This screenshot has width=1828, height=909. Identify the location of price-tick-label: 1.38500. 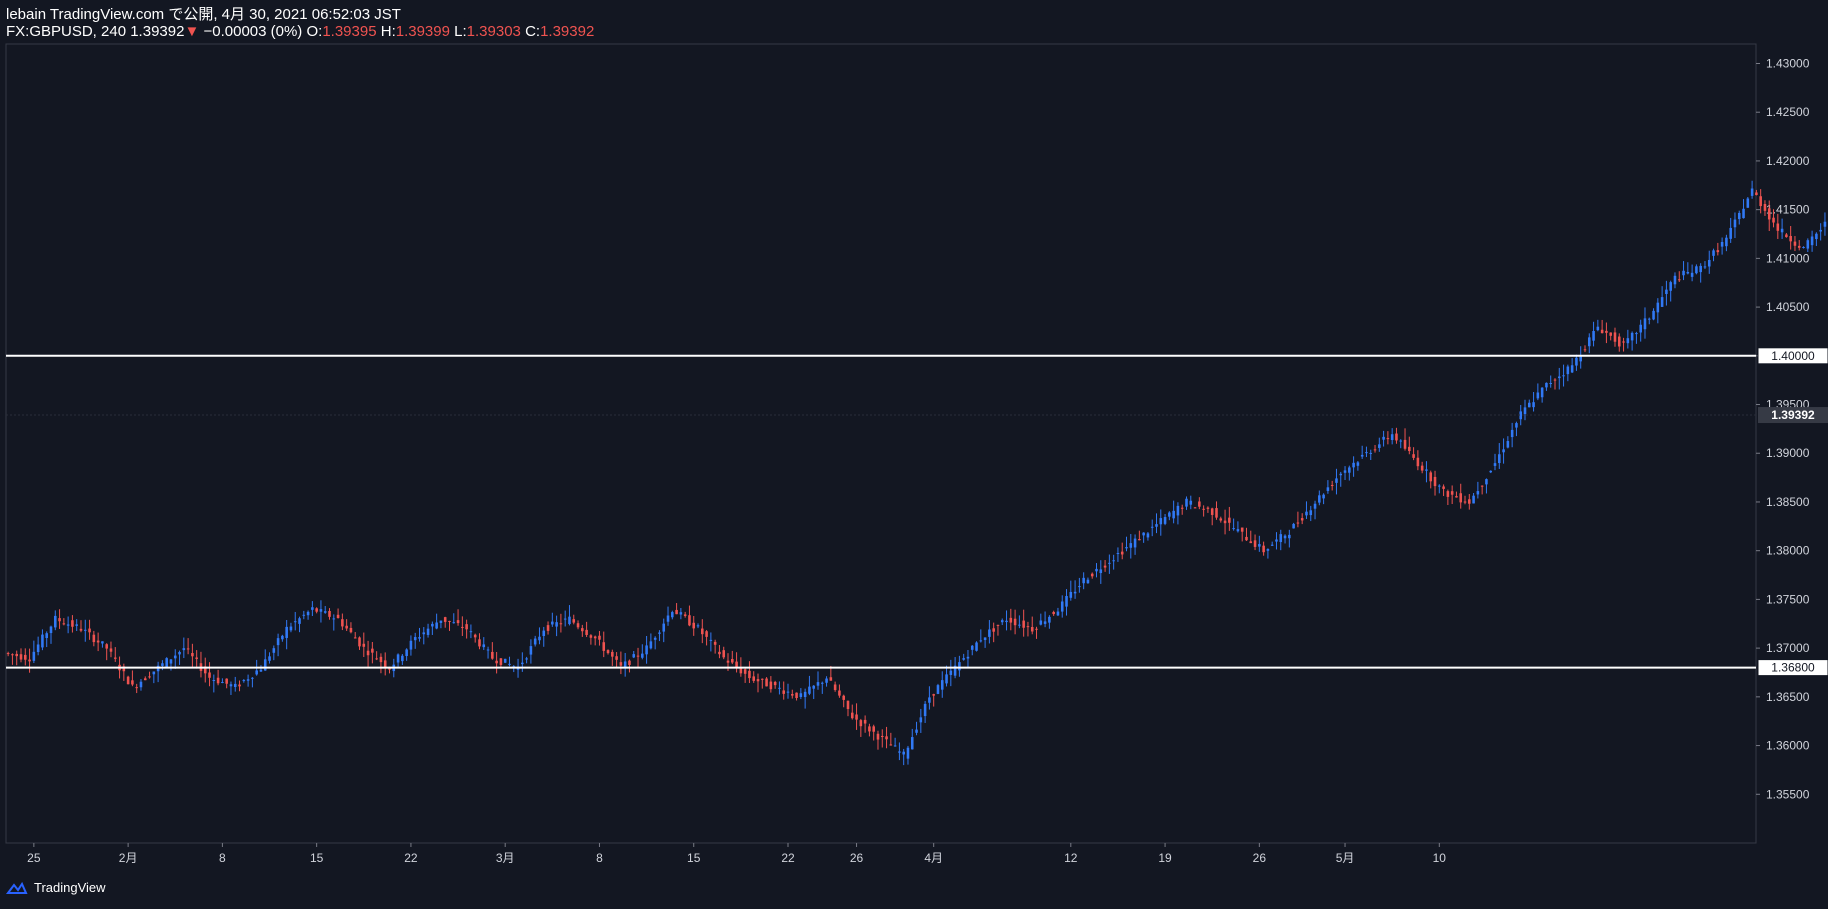
(1788, 502).